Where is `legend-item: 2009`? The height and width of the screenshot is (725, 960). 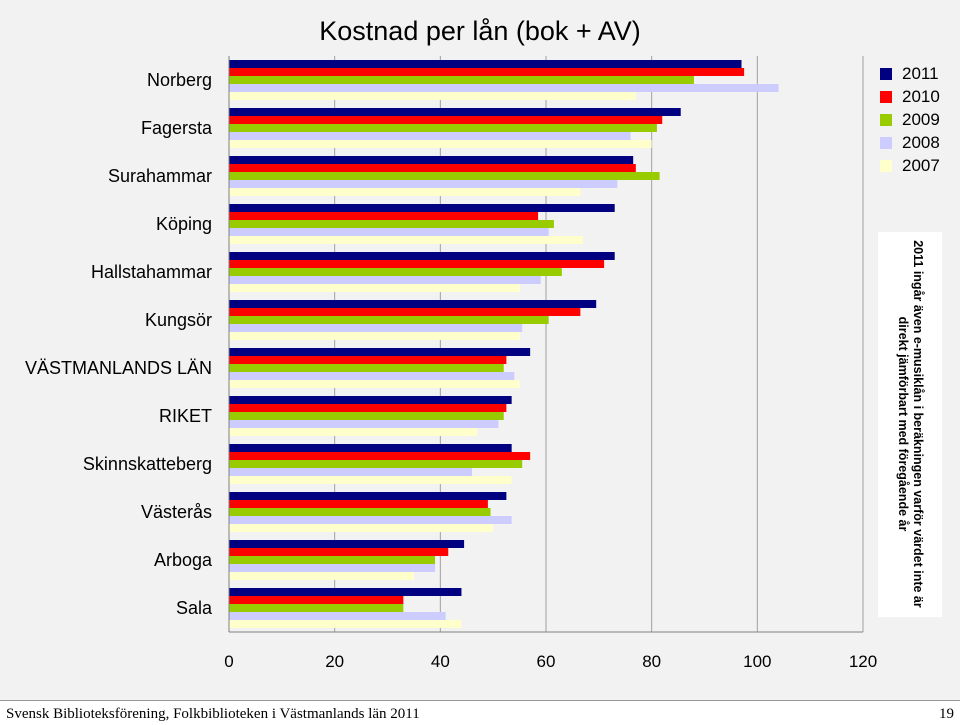 legend-item: 2009 is located at coordinates (910, 119).